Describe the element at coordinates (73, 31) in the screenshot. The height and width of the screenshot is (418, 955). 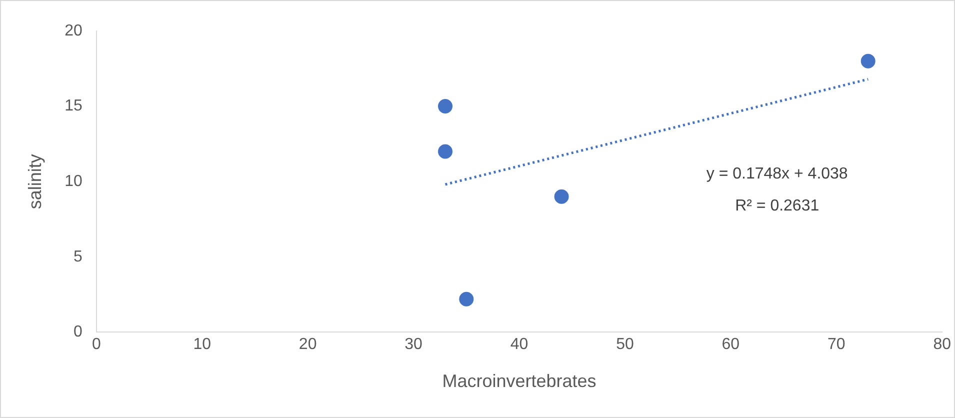
I see `y-tick-label: 20` at that location.